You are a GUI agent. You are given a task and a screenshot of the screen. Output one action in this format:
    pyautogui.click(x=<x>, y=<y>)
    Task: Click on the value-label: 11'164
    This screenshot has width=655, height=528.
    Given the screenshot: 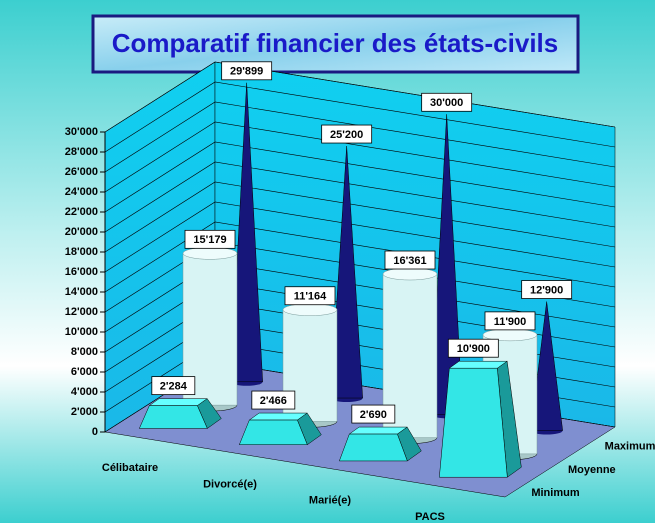 What is the action you would take?
    pyautogui.click(x=310, y=297)
    